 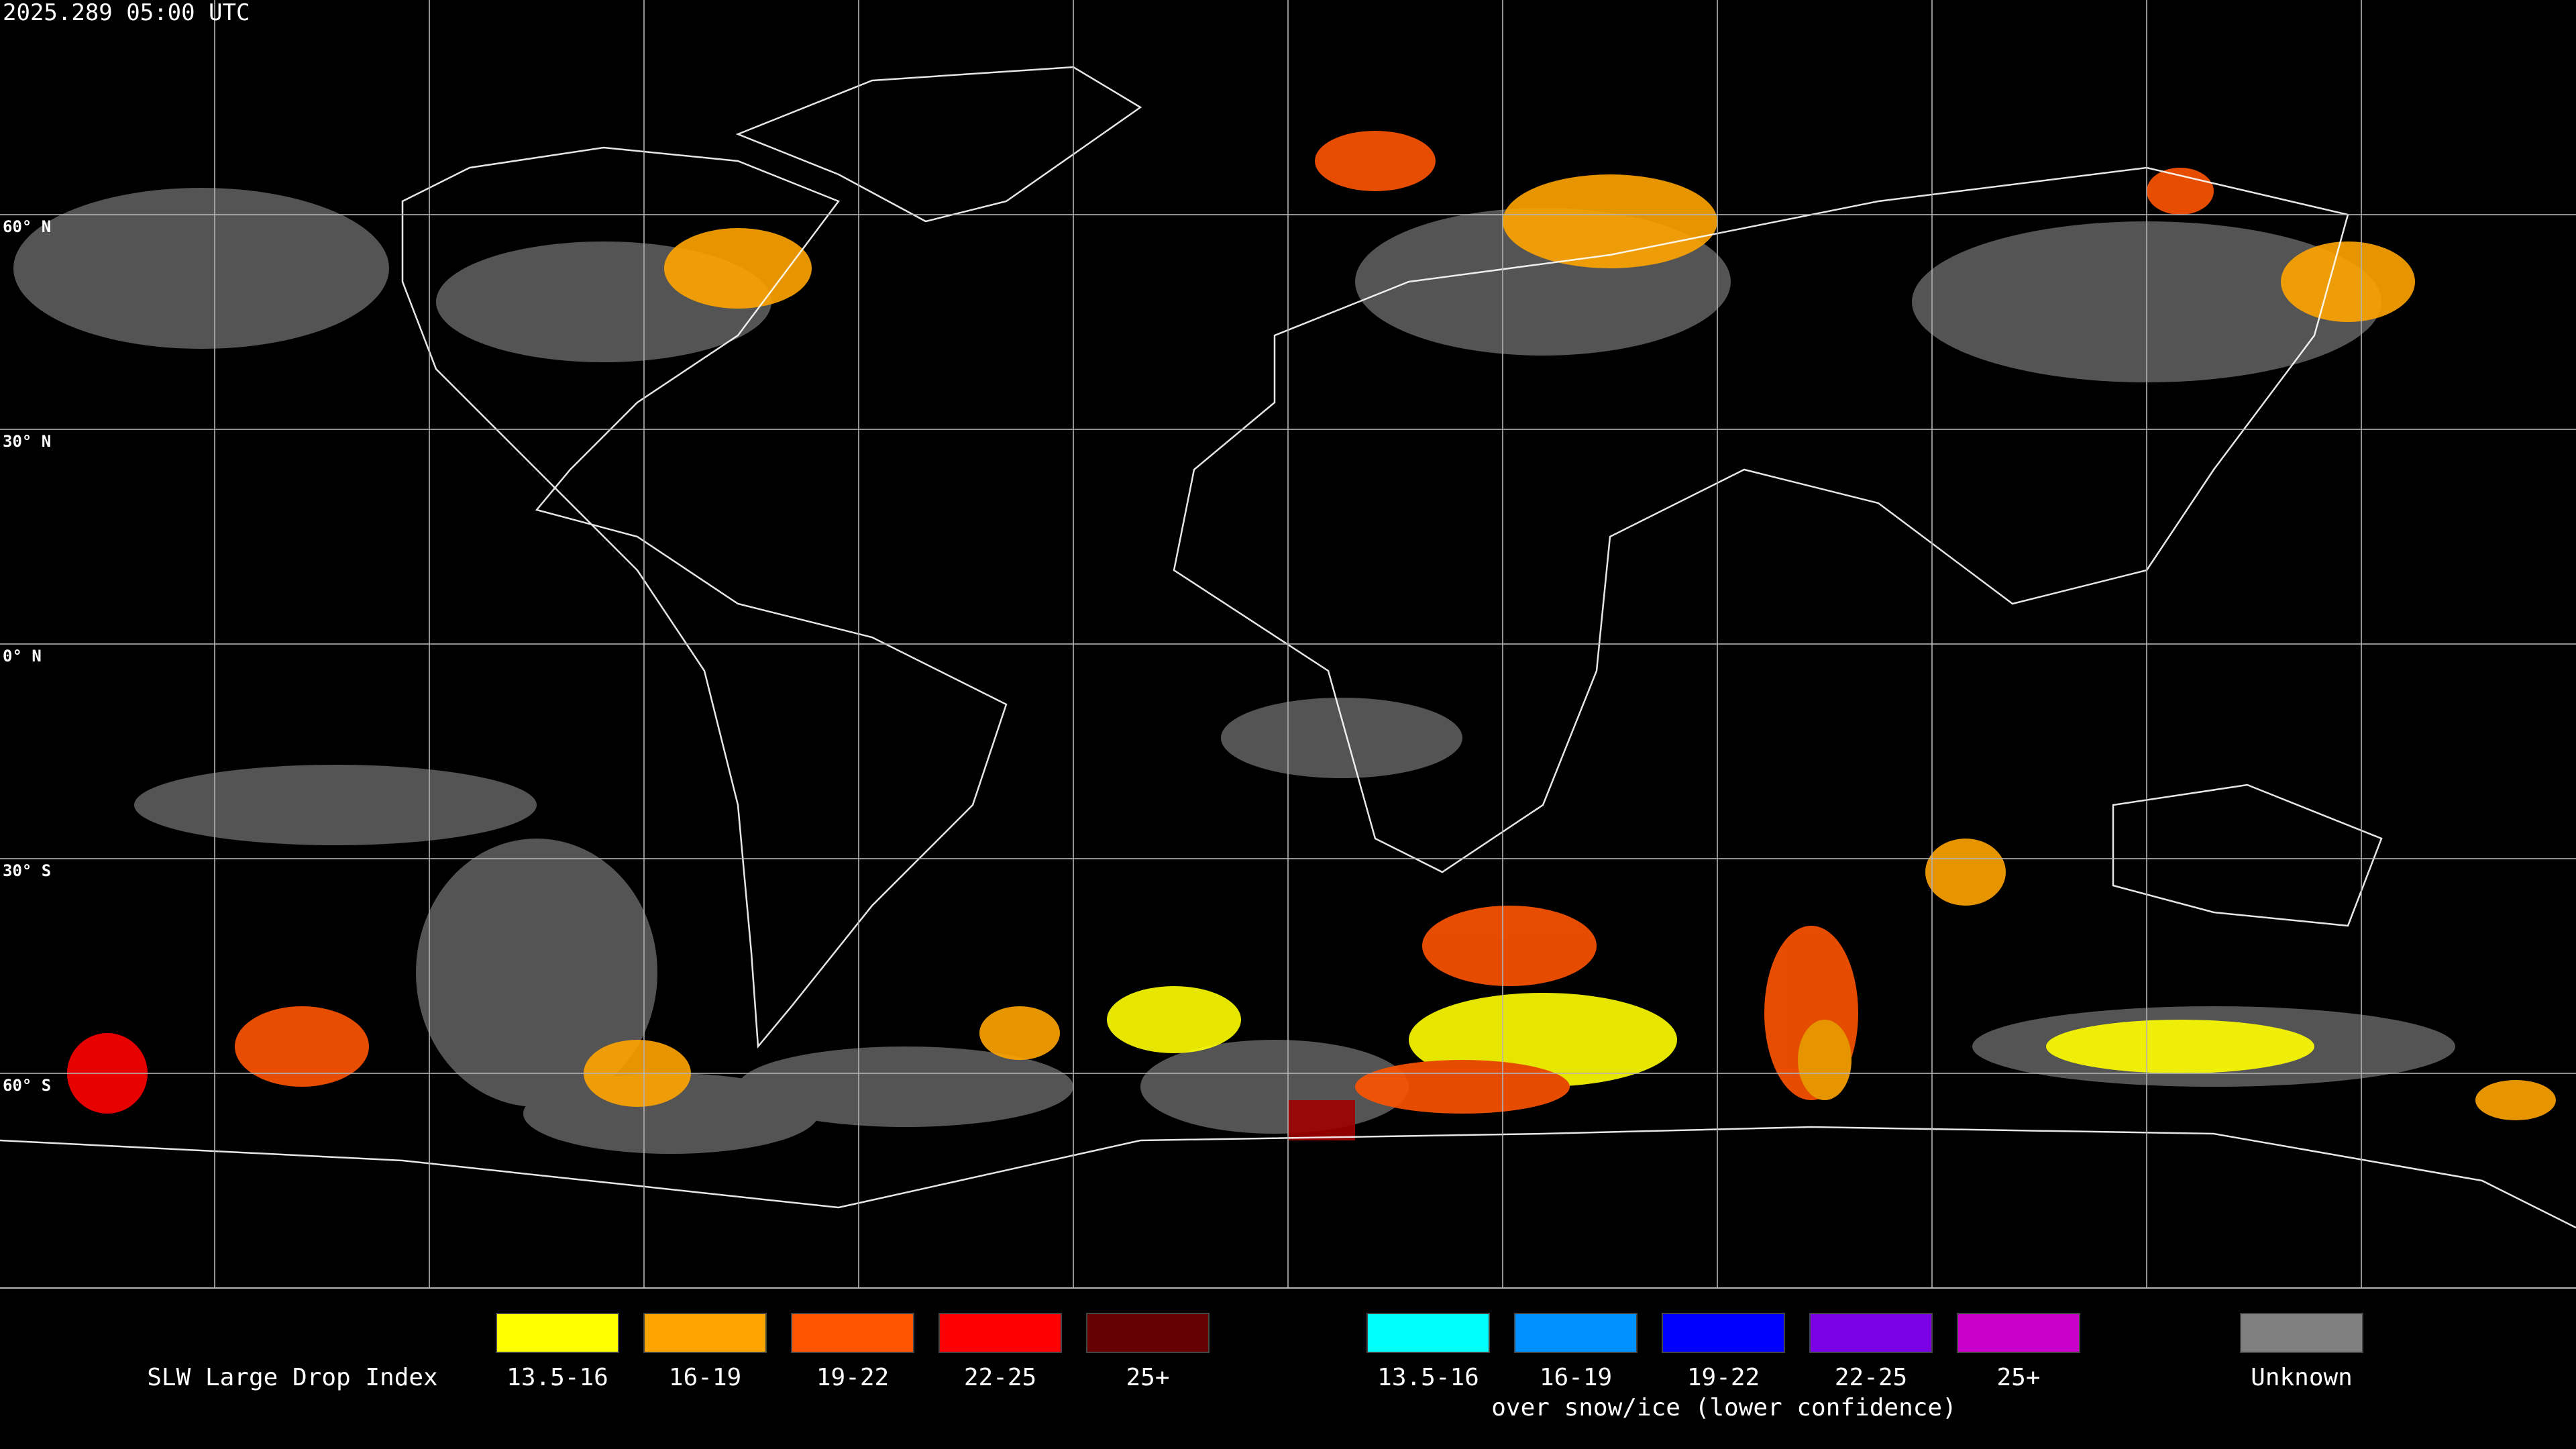 I want to click on legend-title: SLW Large Drop Index, so click(x=292, y=1377).